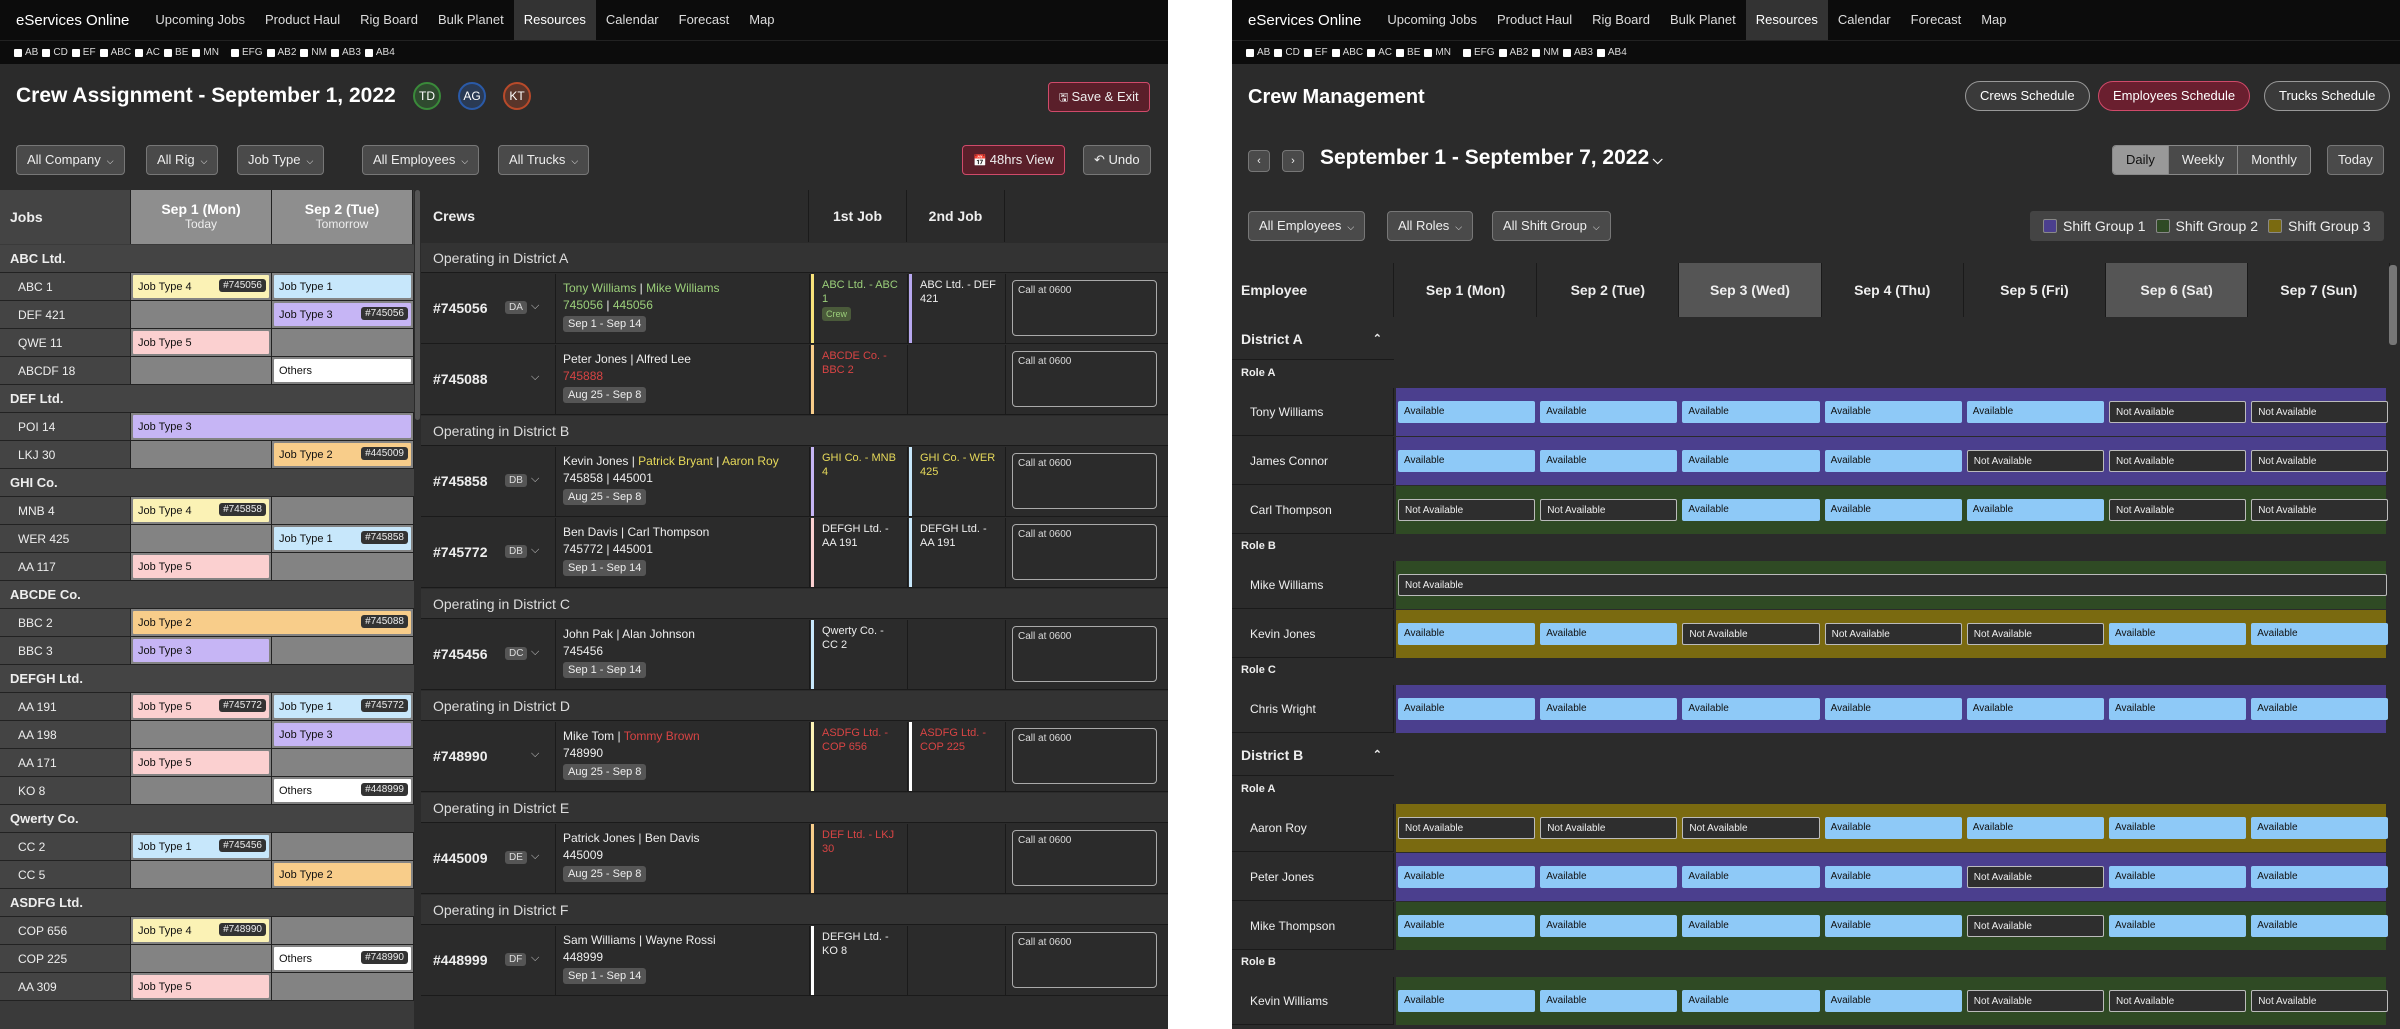 The image size is (2400, 1029). Describe the element at coordinates (342, 958) in the screenshot. I see `job-bar: Others #748990` at that location.